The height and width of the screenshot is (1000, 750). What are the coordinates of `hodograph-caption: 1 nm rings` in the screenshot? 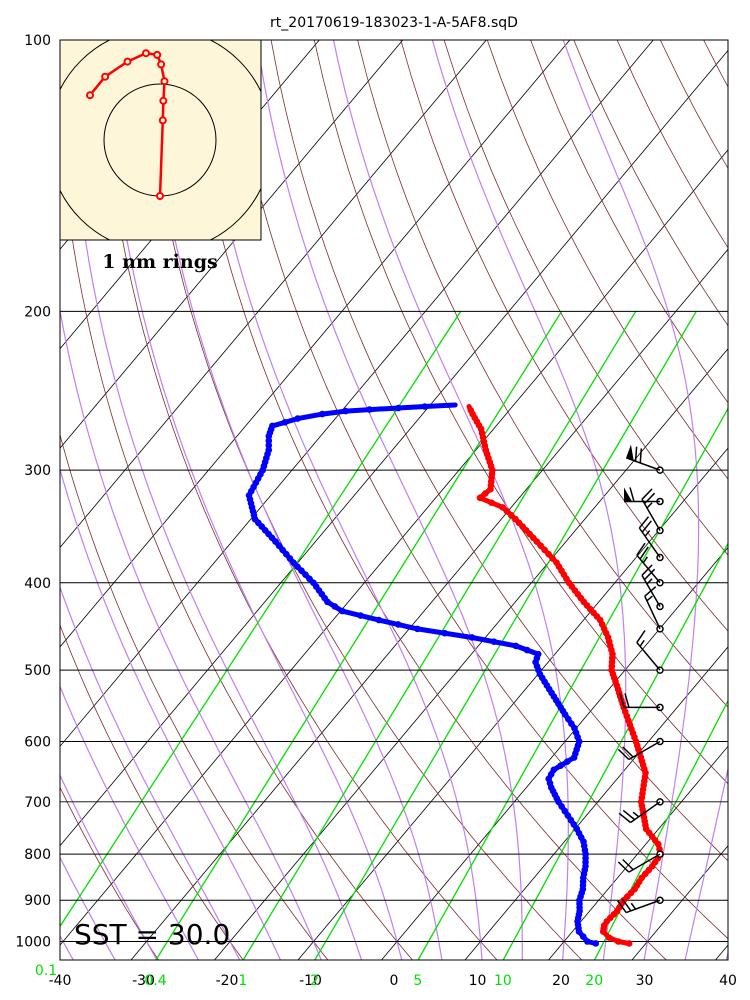 It's located at (159, 262).